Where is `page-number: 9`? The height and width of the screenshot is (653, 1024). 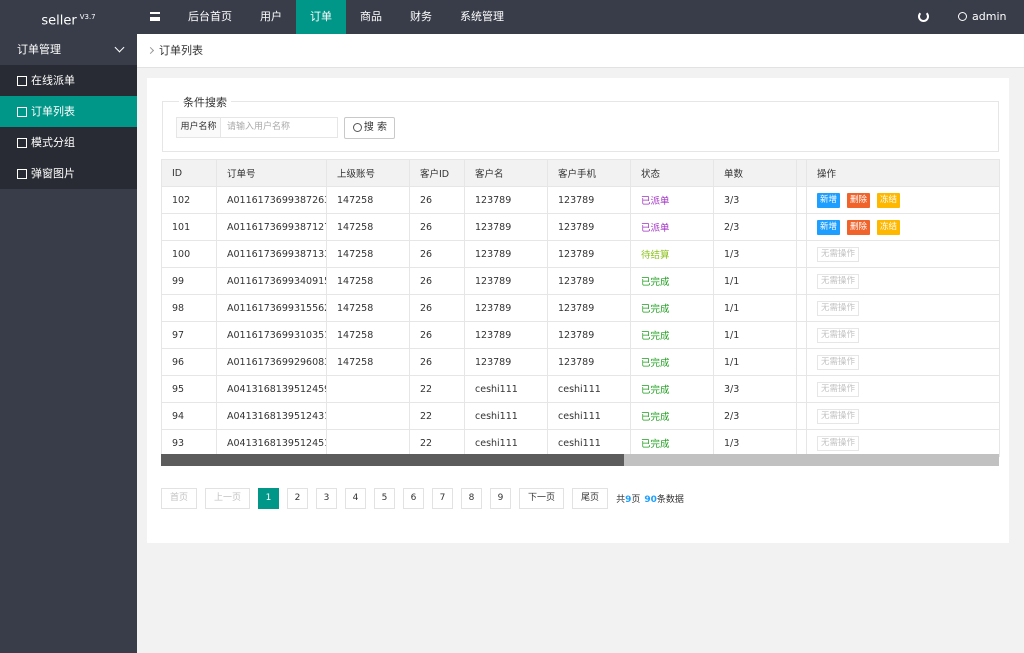 page-number: 9 is located at coordinates (501, 498).